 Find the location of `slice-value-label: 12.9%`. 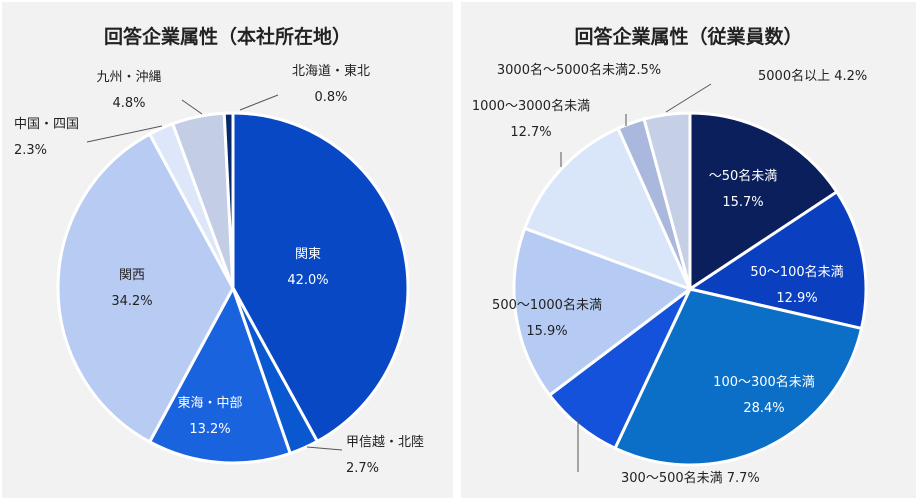

slice-value-label: 12.9% is located at coordinates (796, 298).